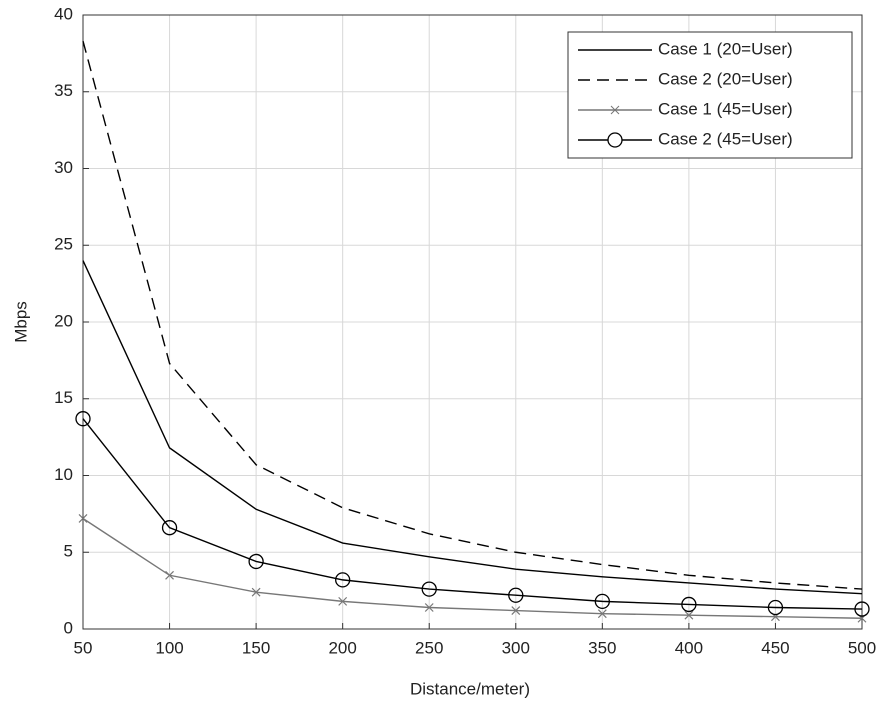  I want to click on x-tick-label: 100, so click(169, 647).